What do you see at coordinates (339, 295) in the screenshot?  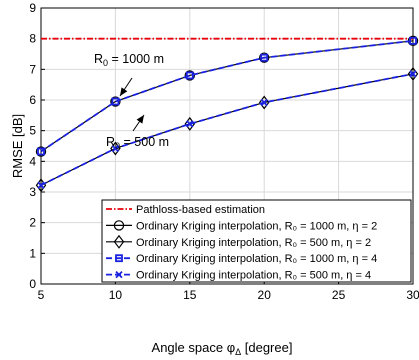 I see `x-tick-label: 25` at bounding box center [339, 295].